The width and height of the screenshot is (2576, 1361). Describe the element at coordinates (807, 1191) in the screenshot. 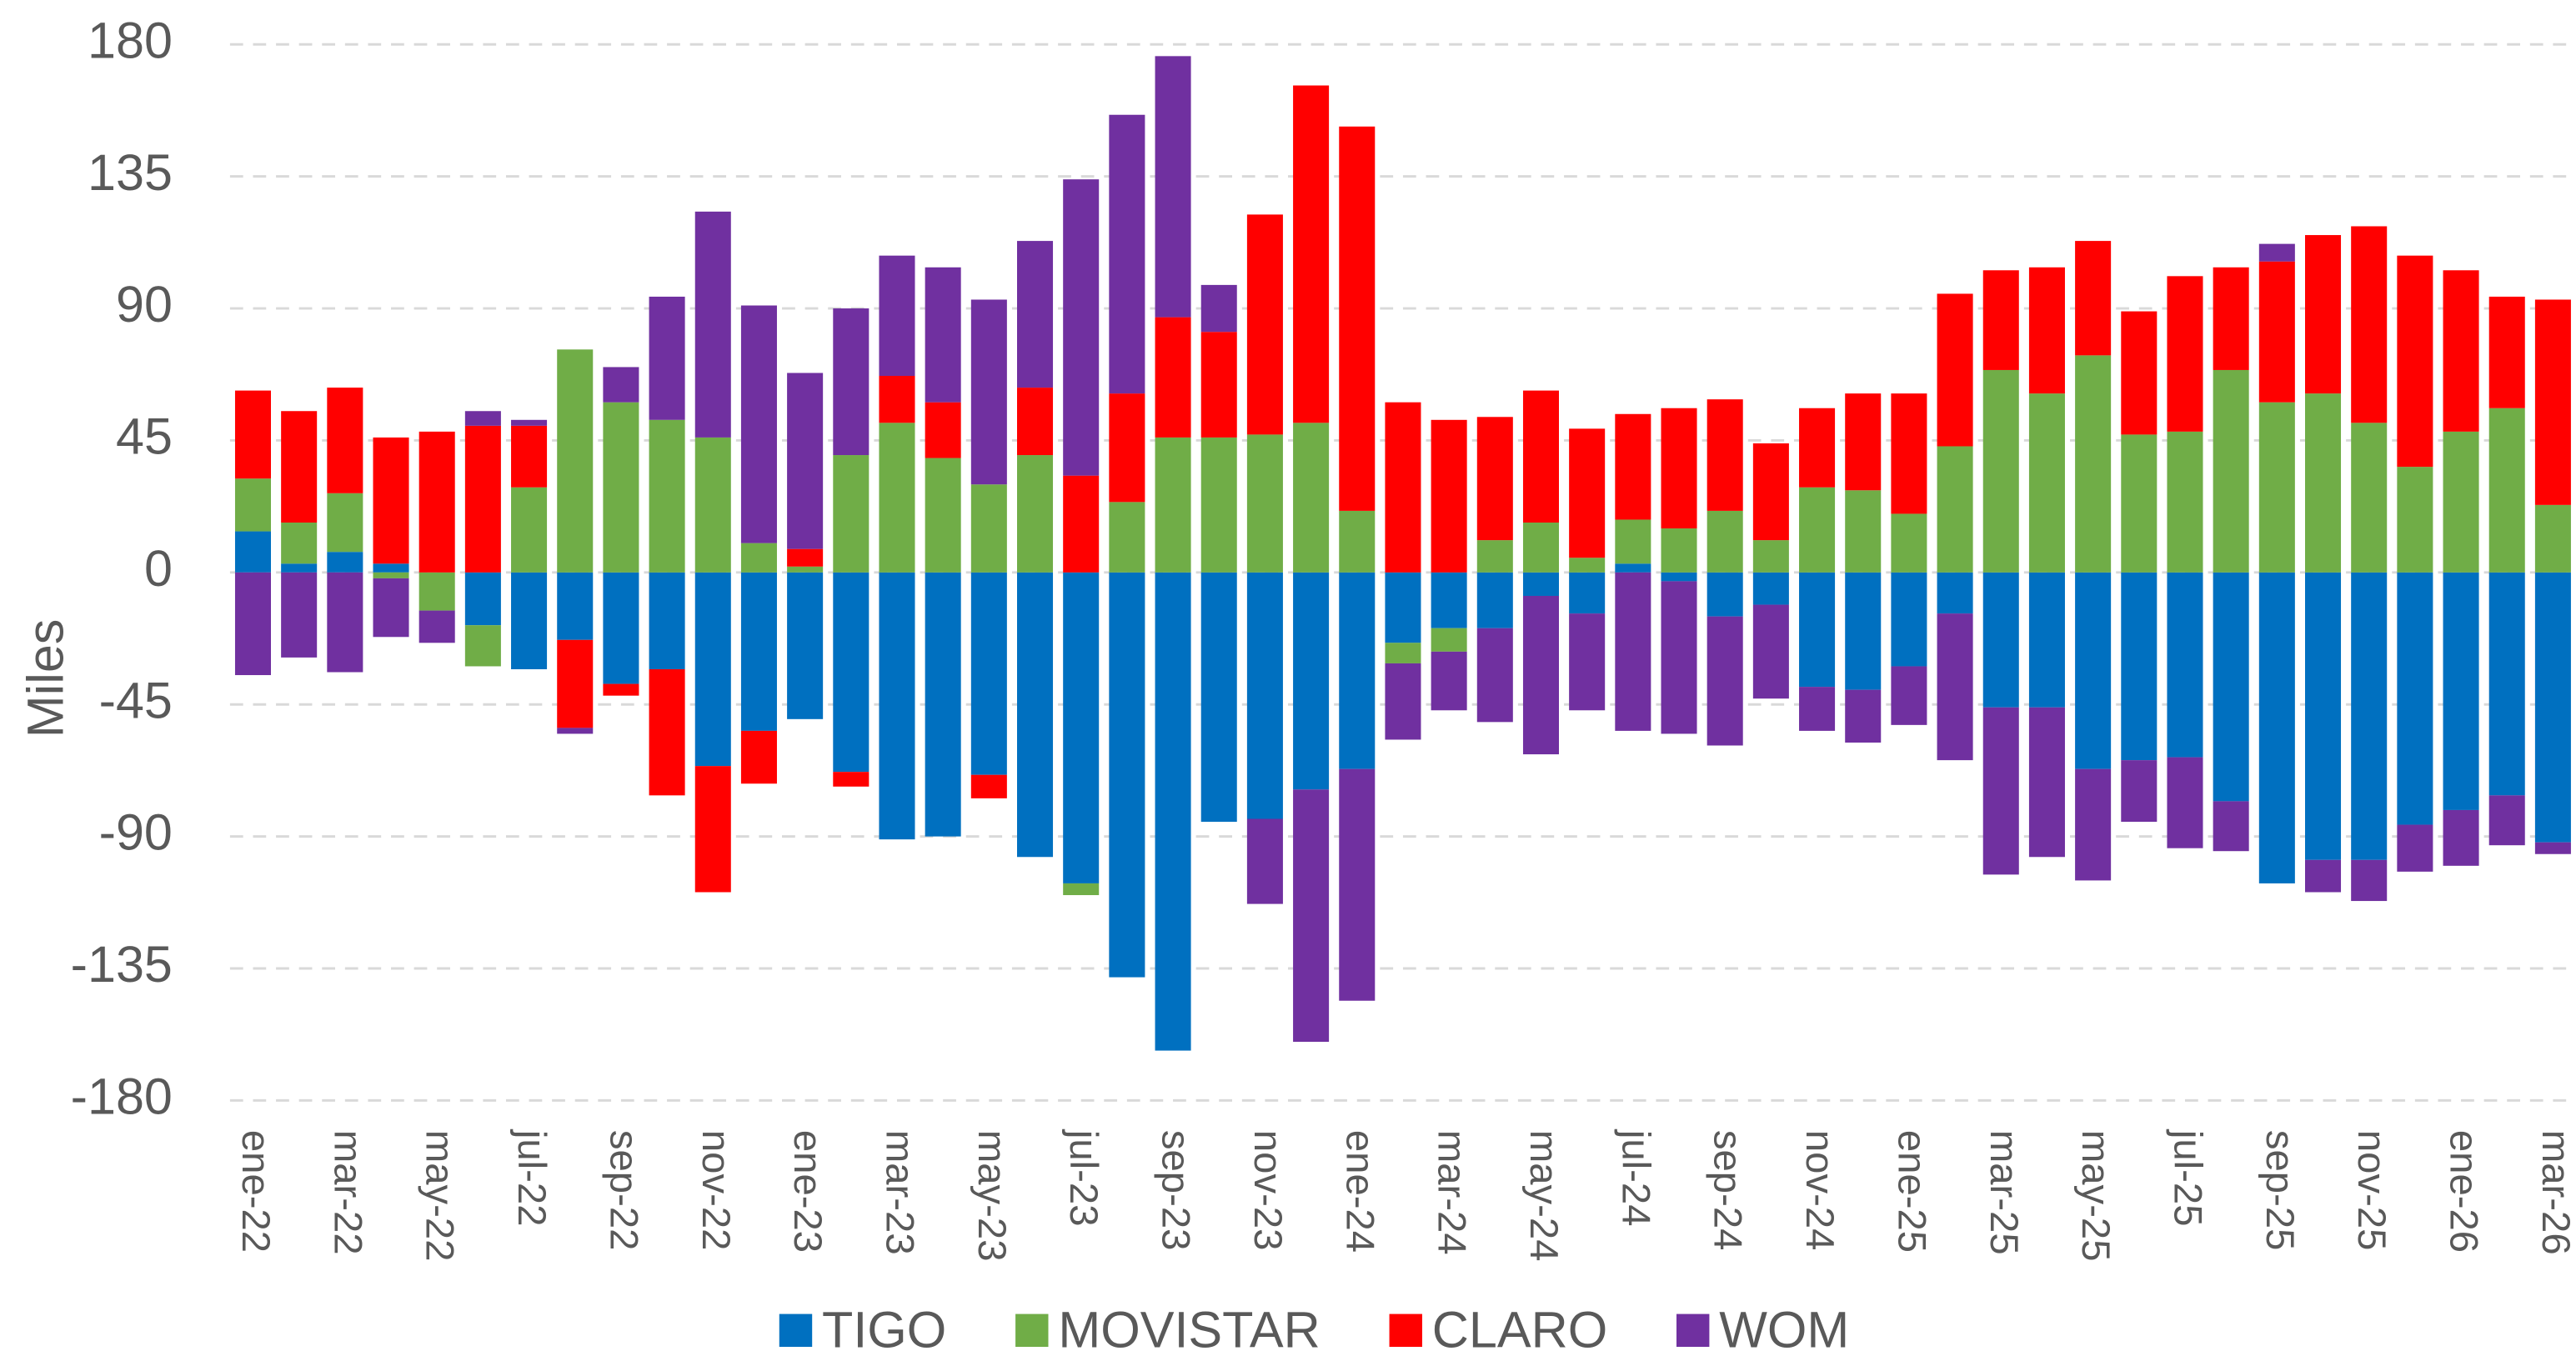

I see `x-tick-label: ene-23` at that location.